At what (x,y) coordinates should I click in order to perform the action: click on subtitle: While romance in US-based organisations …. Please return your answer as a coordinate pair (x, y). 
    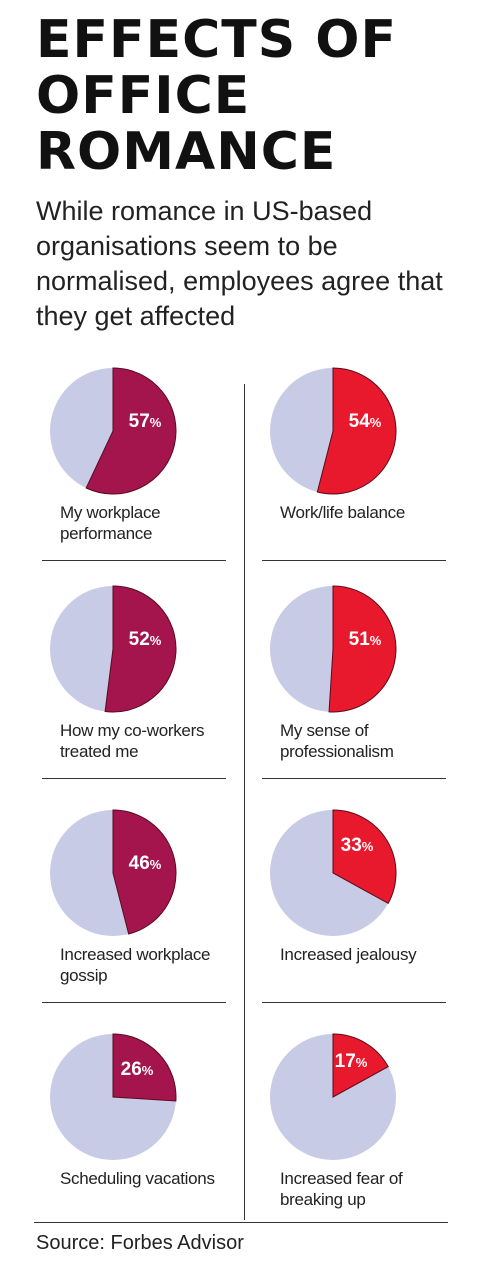
    Looking at the image, I should click on (239, 263).